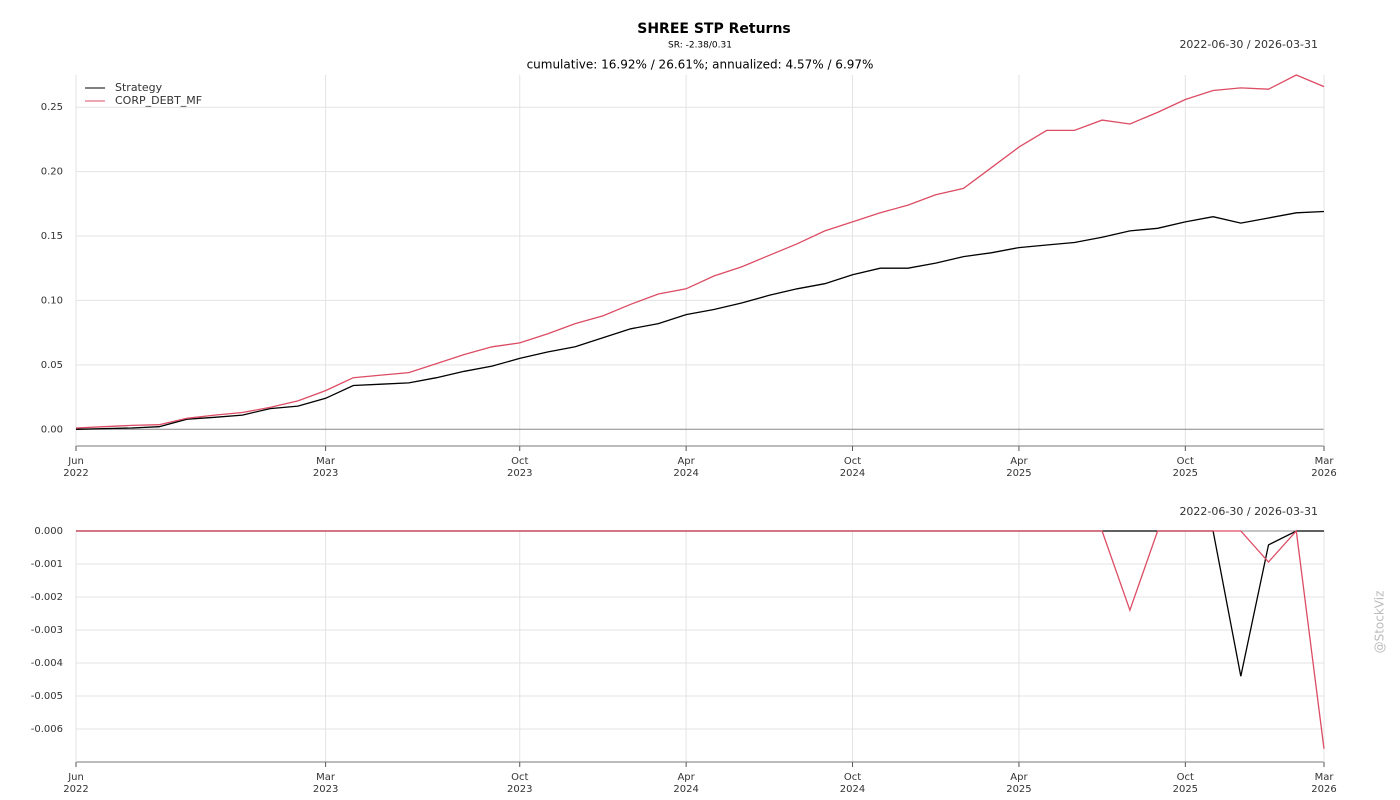  What do you see at coordinates (52, 429) in the screenshot?
I see `y-tick-label: 0.00` at bounding box center [52, 429].